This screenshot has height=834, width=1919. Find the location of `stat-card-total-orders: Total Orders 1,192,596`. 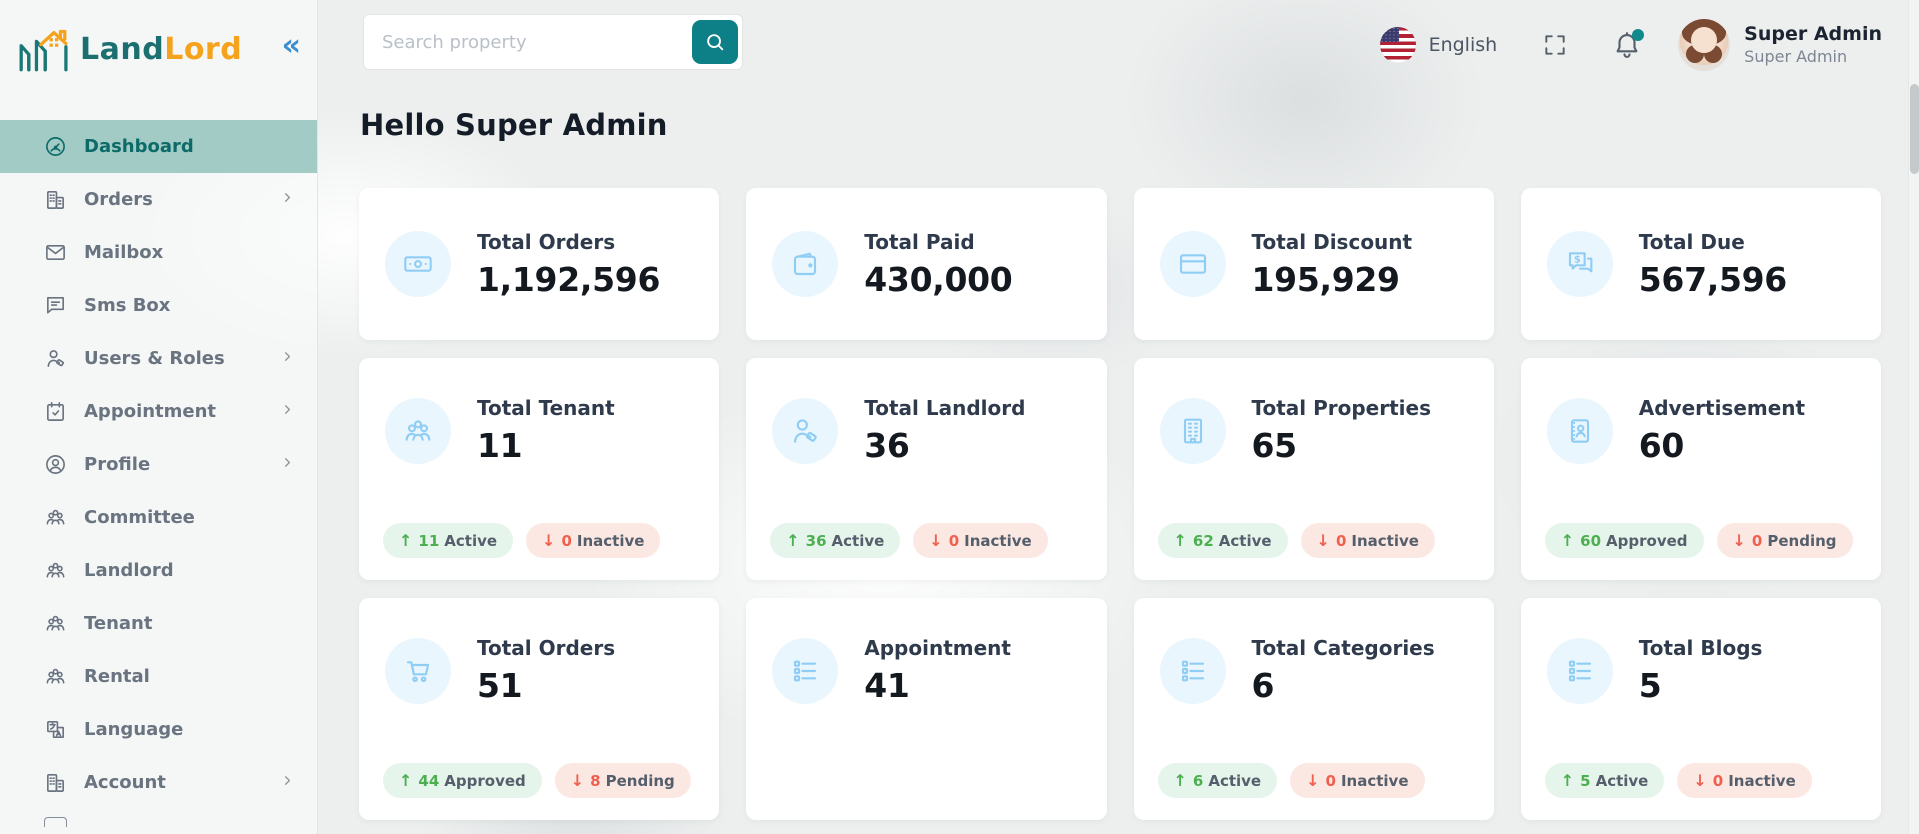

stat-card-total-orders: Total Orders 1,192,596 is located at coordinates (539, 264).